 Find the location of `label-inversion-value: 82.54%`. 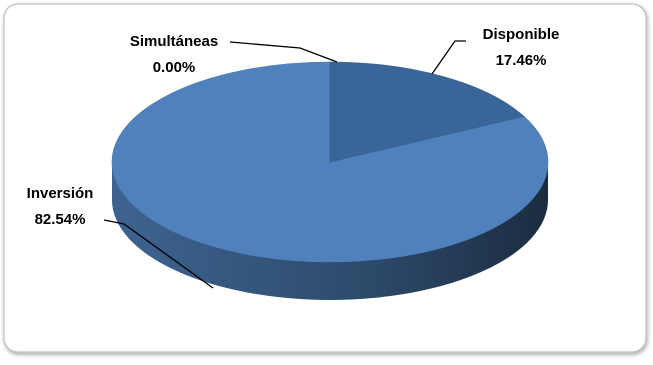

label-inversion-value: 82.54% is located at coordinates (60, 219).